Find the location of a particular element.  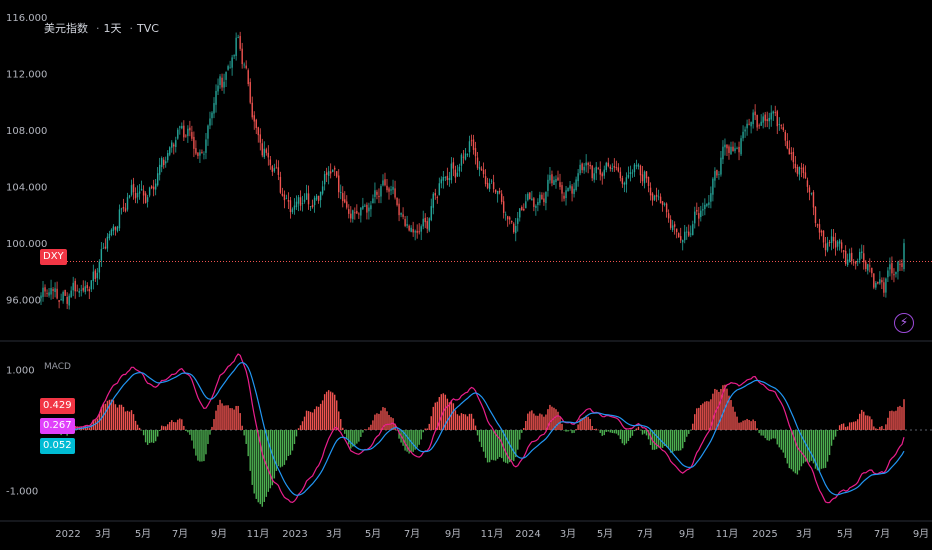

lightning-icon: ⚡ is located at coordinates (904, 323).